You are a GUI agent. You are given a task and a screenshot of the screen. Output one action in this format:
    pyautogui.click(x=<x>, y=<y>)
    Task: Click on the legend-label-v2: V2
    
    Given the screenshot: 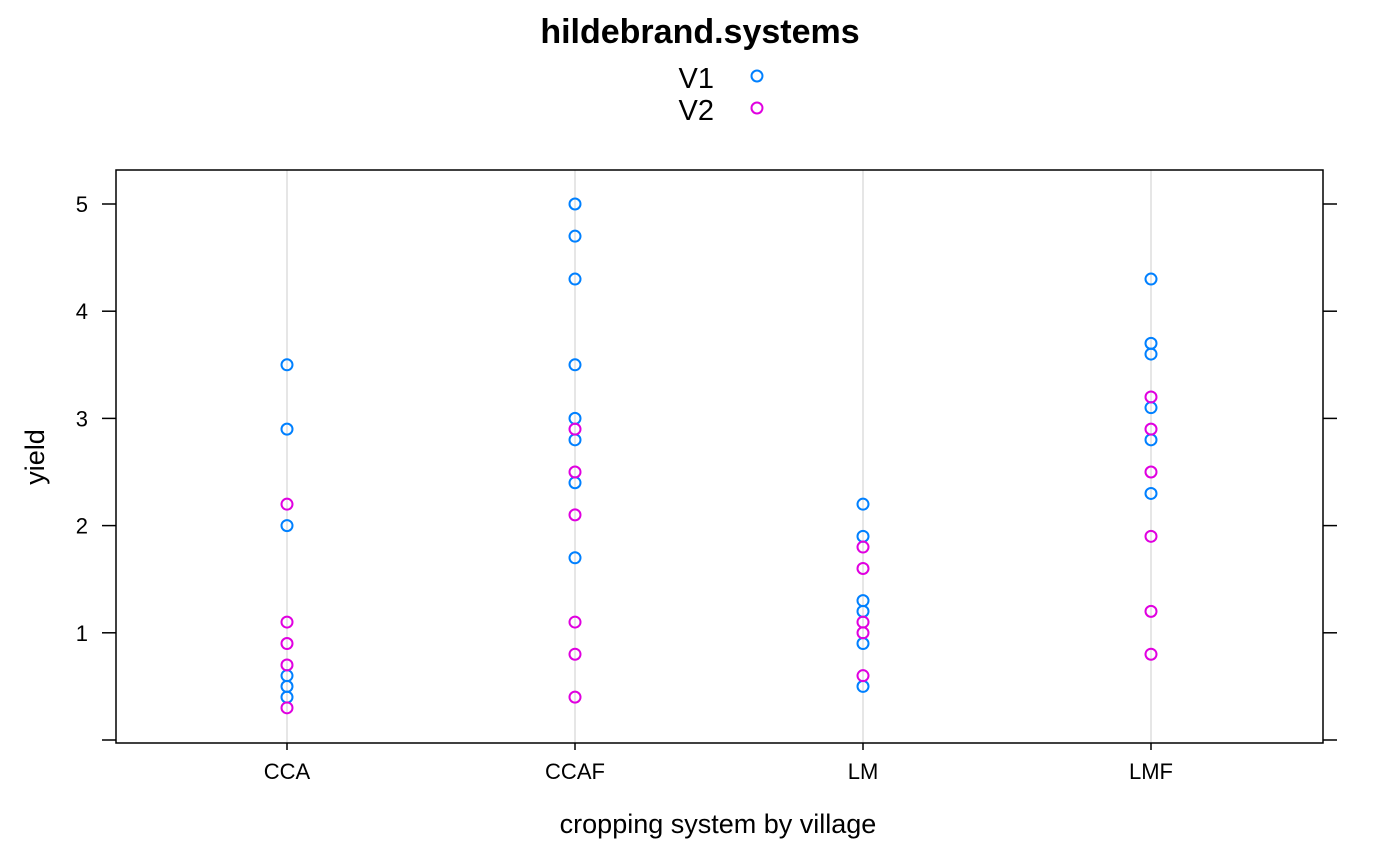 What is the action you would take?
    pyautogui.click(x=696, y=111)
    